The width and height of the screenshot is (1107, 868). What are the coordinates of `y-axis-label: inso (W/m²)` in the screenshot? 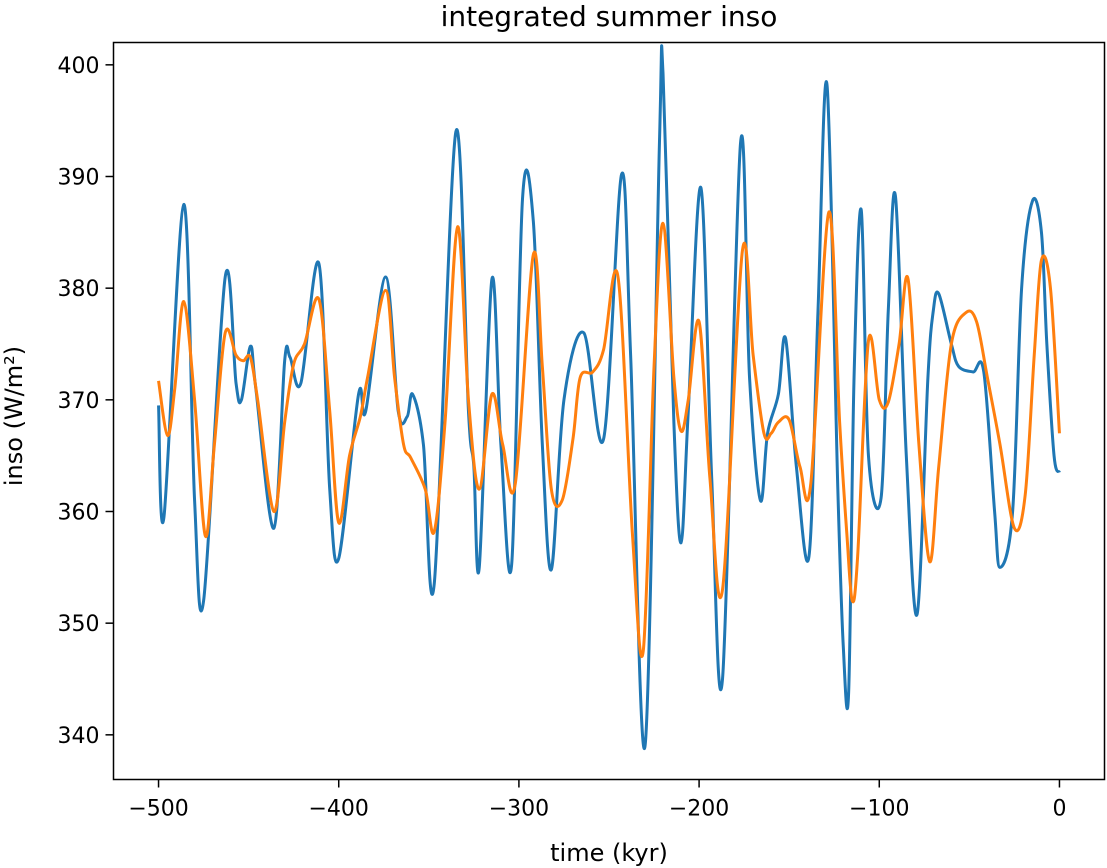 It's located at (14, 416).